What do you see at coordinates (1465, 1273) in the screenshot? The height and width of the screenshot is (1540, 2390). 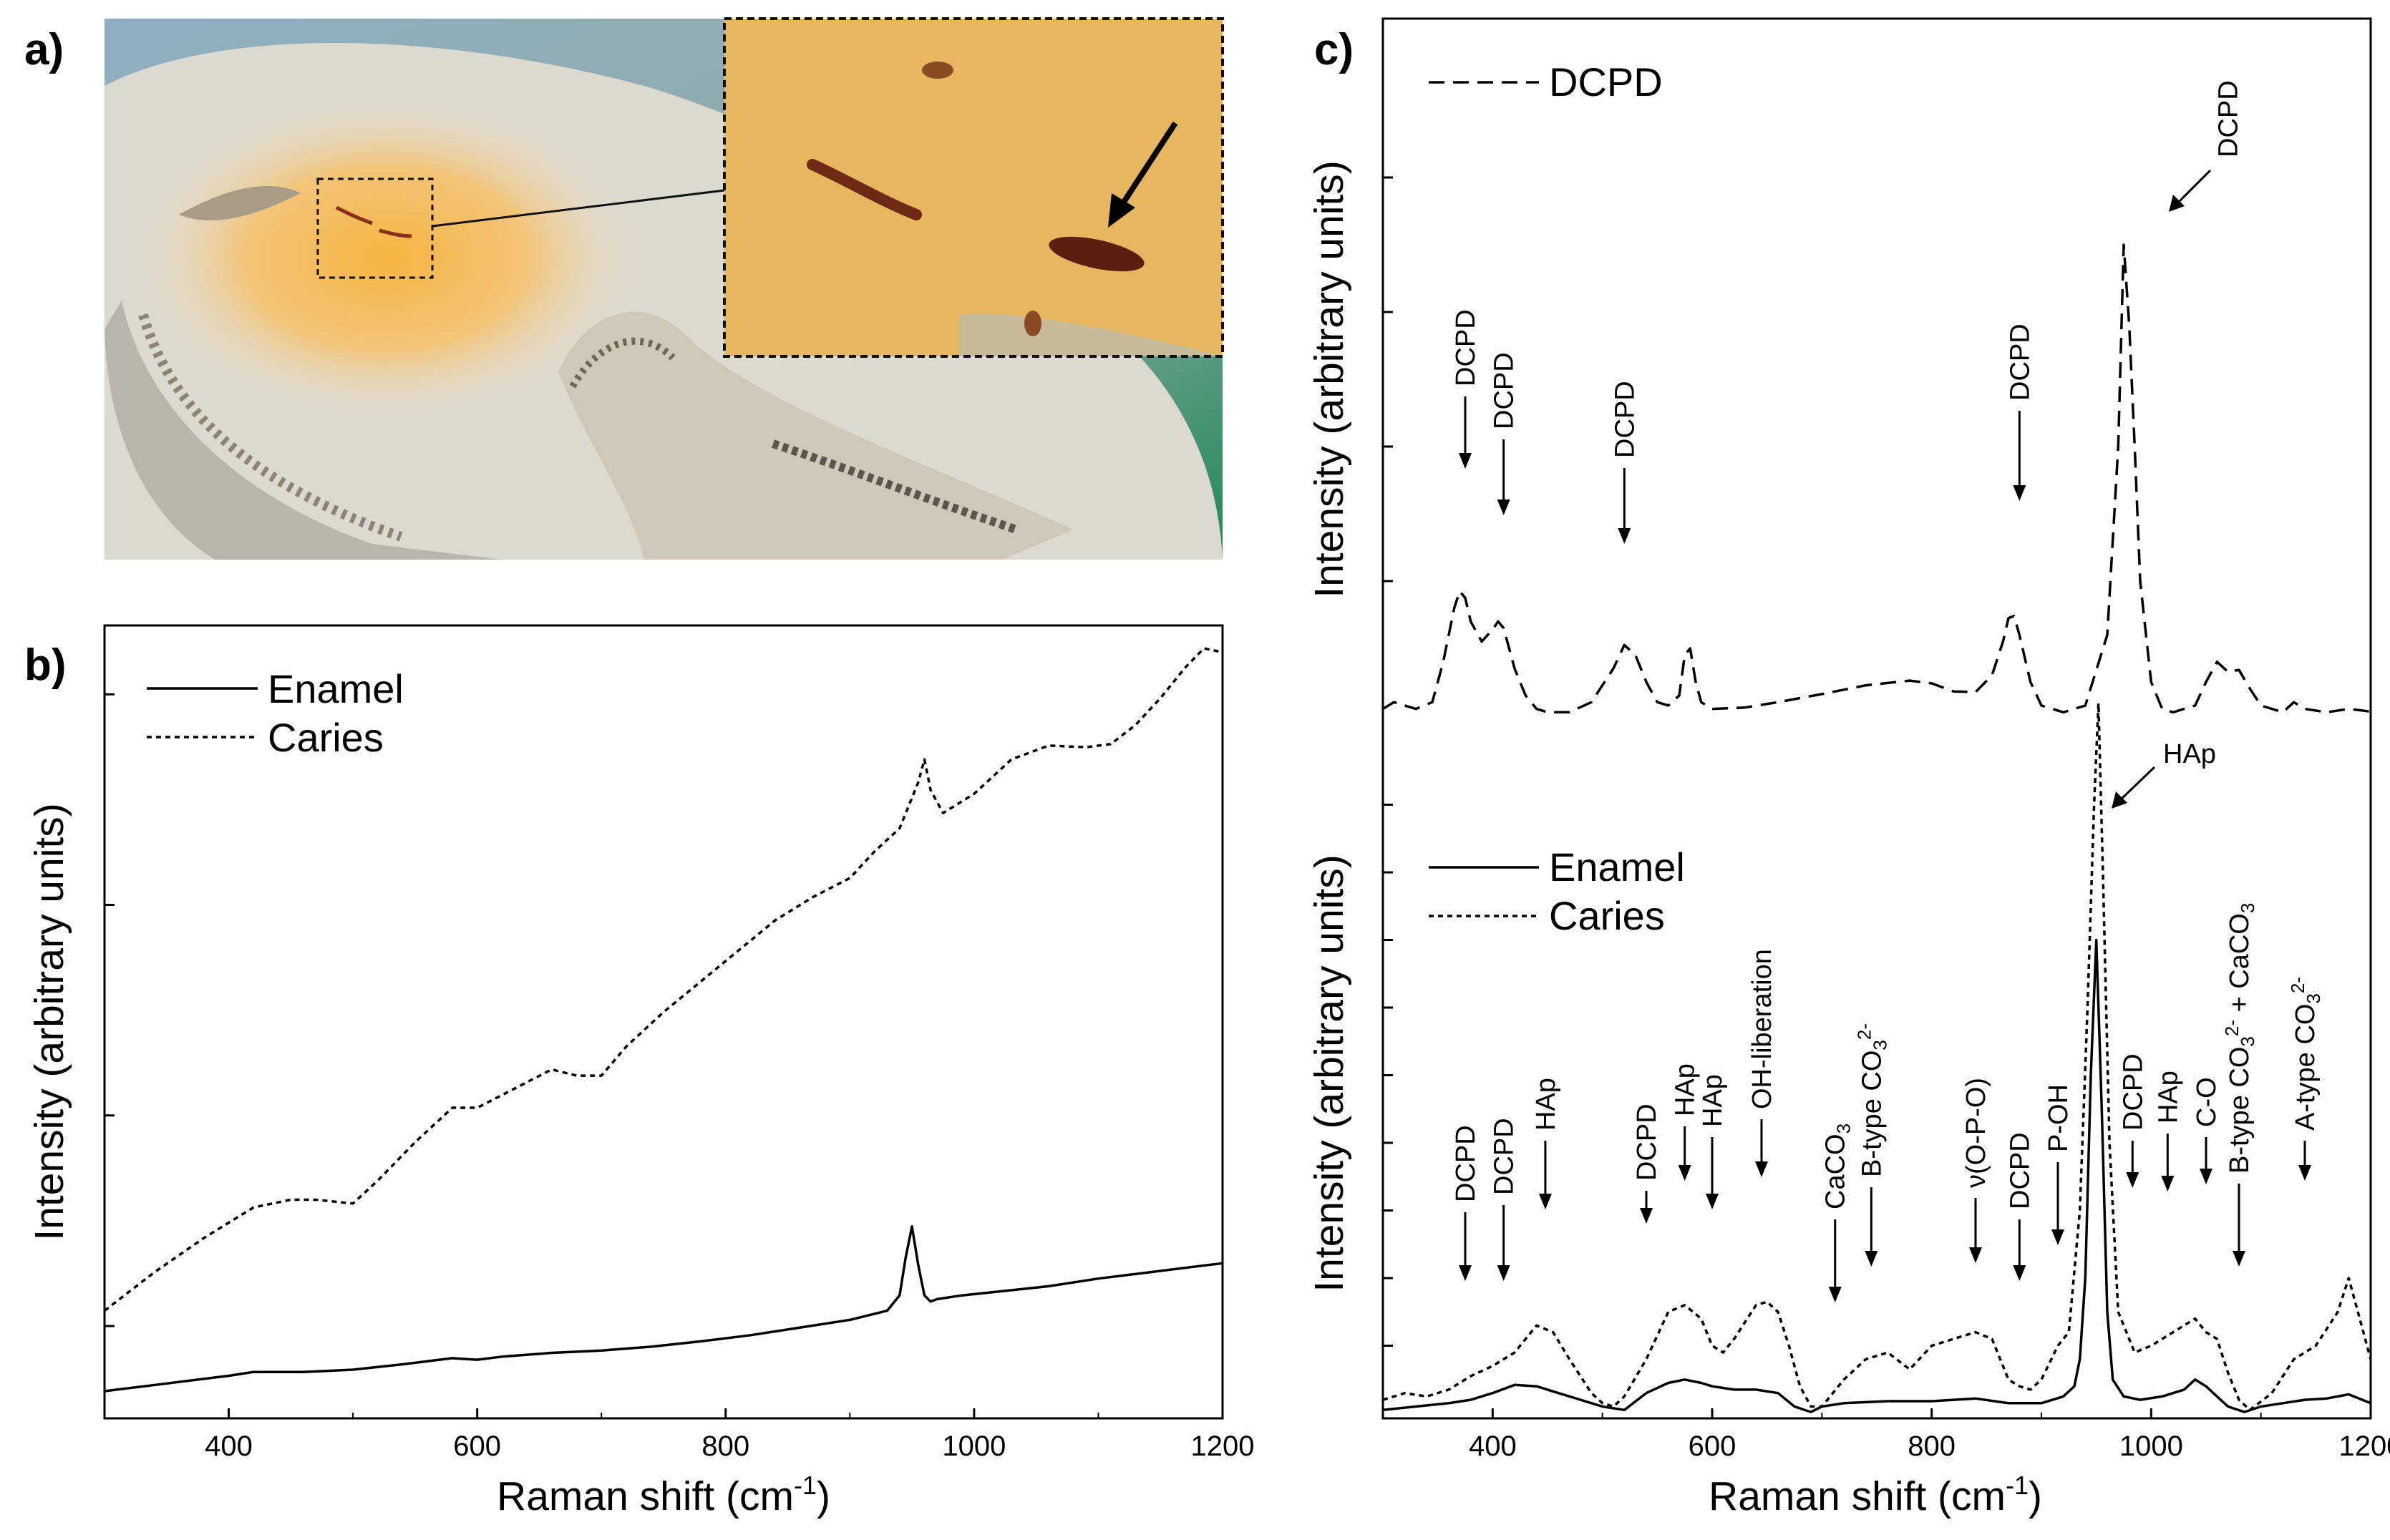 I see `c-bottom-annotation-arrow-0-head` at bounding box center [1465, 1273].